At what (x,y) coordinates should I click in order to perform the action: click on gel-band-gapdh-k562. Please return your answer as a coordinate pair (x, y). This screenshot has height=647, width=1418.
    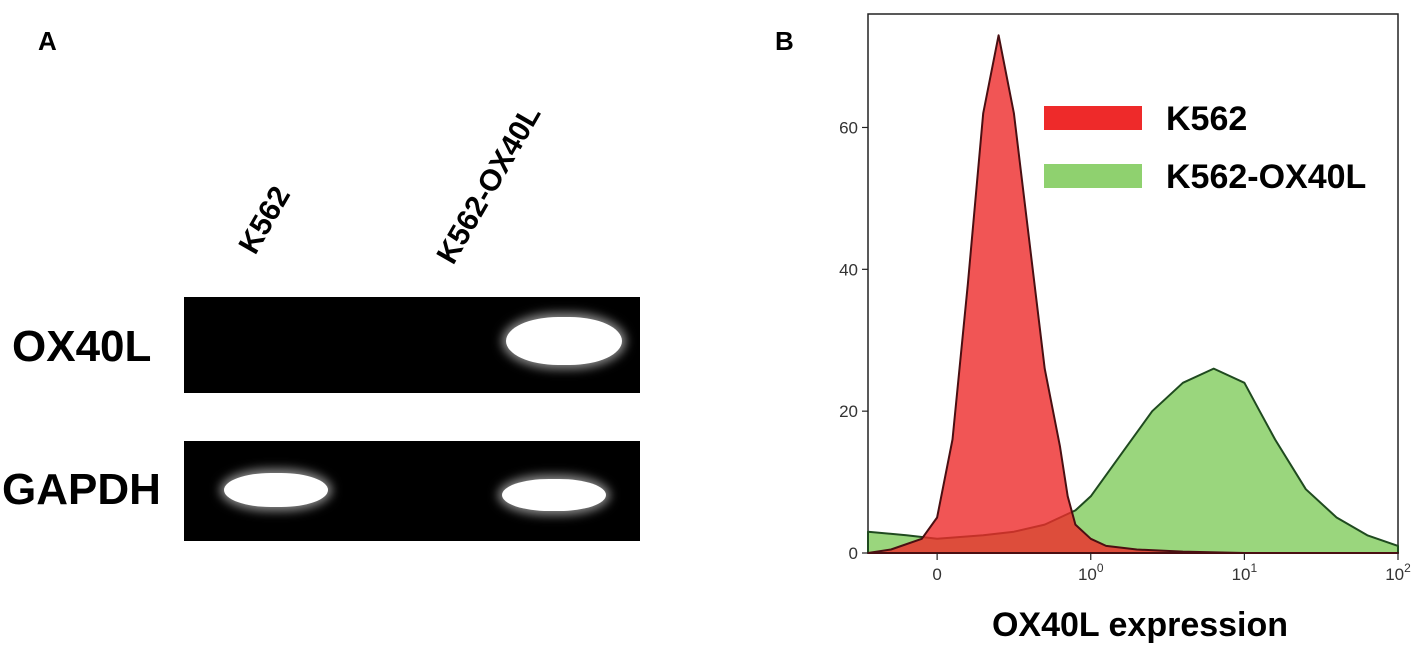
    Looking at the image, I should click on (276, 490).